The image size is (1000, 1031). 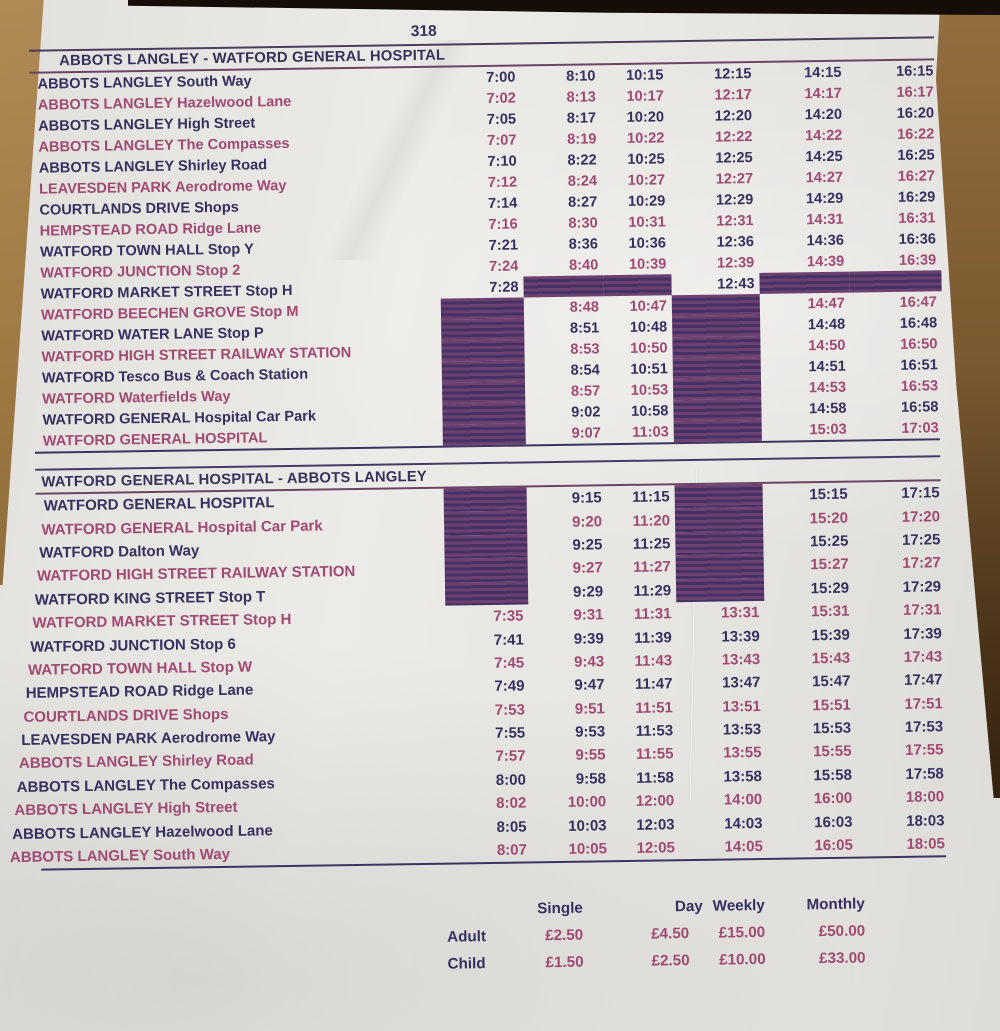 I want to click on time-cell: 7:53, so click(x=509, y=710).